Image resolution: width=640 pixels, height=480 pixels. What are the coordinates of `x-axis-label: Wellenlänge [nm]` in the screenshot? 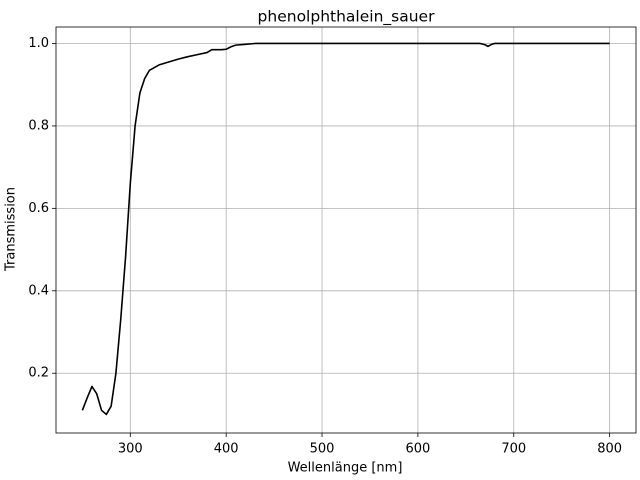 It's located at (345, 468).